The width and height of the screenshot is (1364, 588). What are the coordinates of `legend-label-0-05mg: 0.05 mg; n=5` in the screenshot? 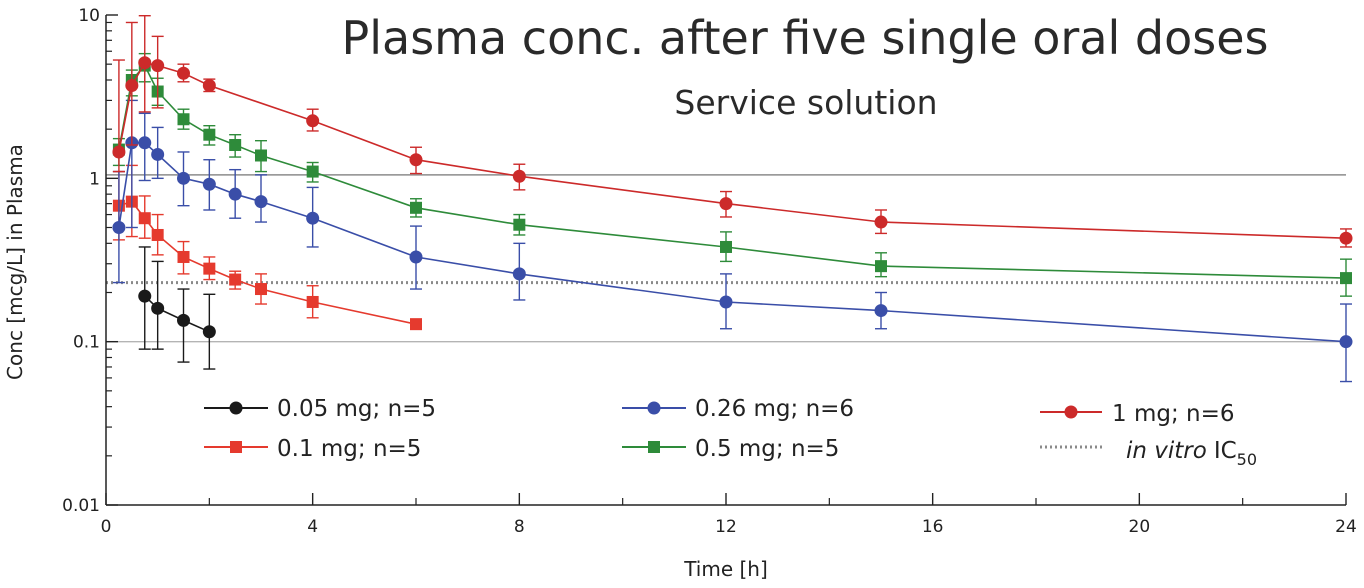 It's located at (356, 409).